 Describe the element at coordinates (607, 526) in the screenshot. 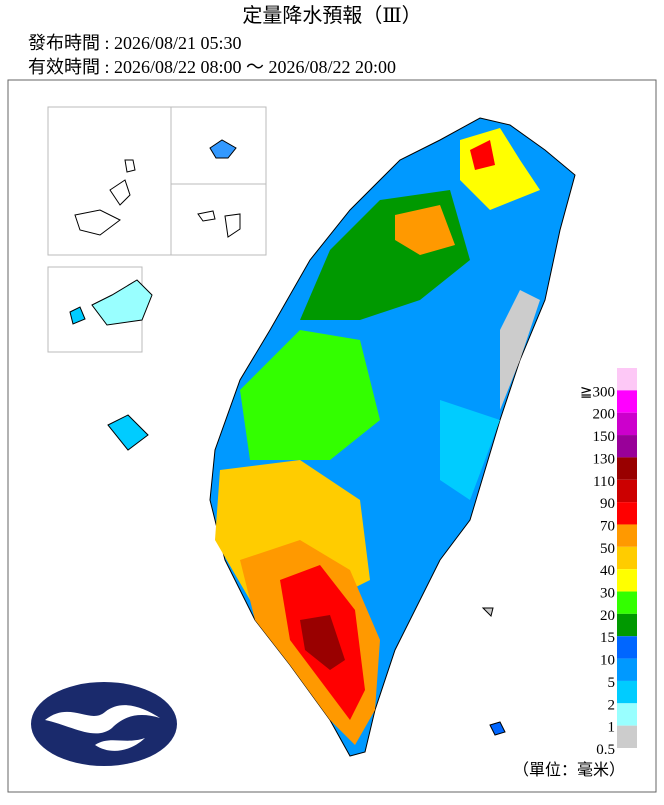

I see `legend-label: 70` at that location.